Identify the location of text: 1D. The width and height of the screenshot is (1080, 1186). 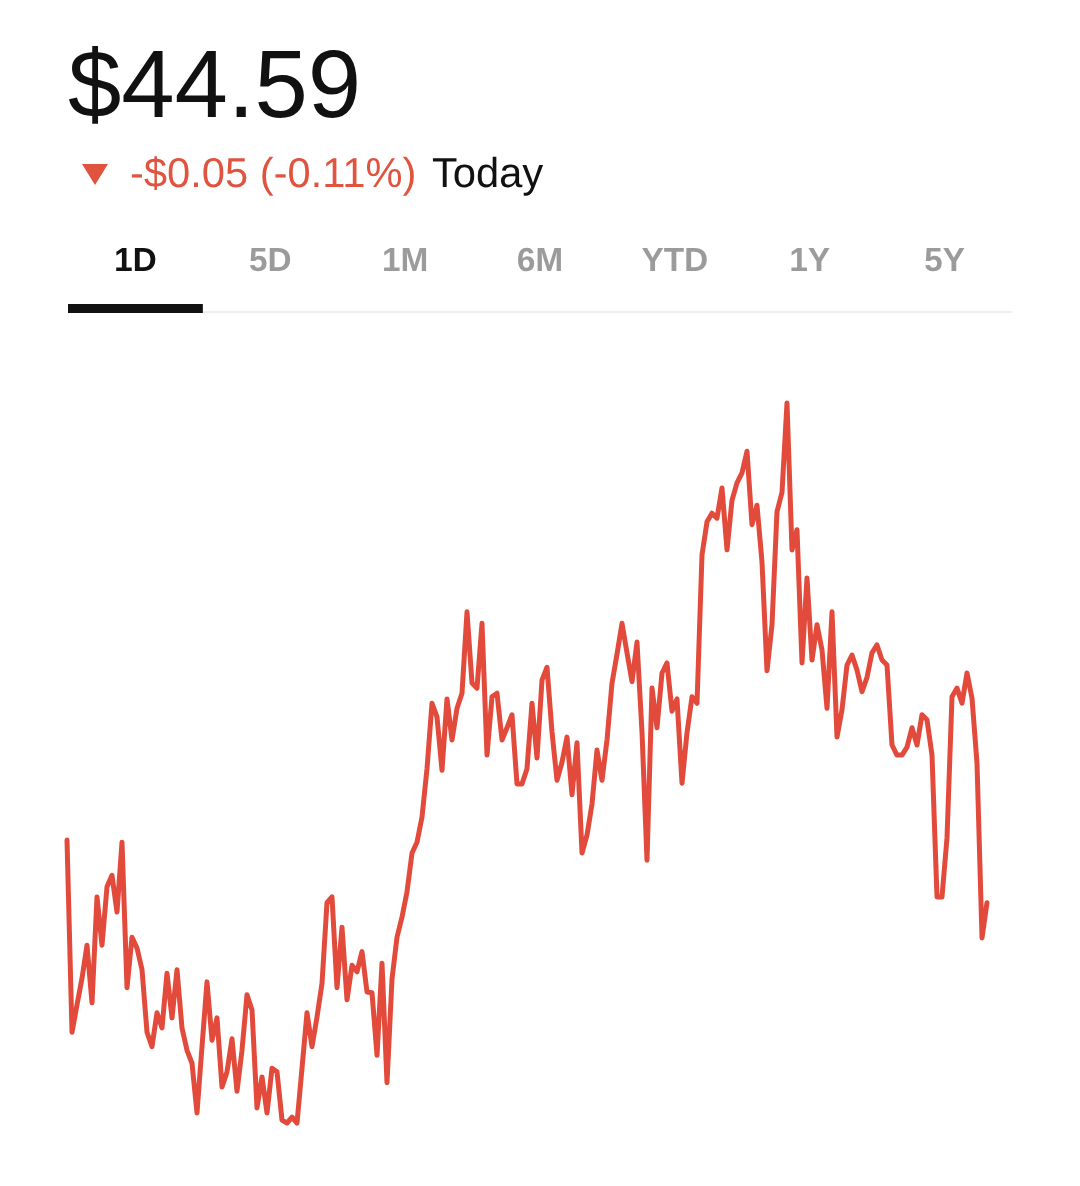
(136, 259).